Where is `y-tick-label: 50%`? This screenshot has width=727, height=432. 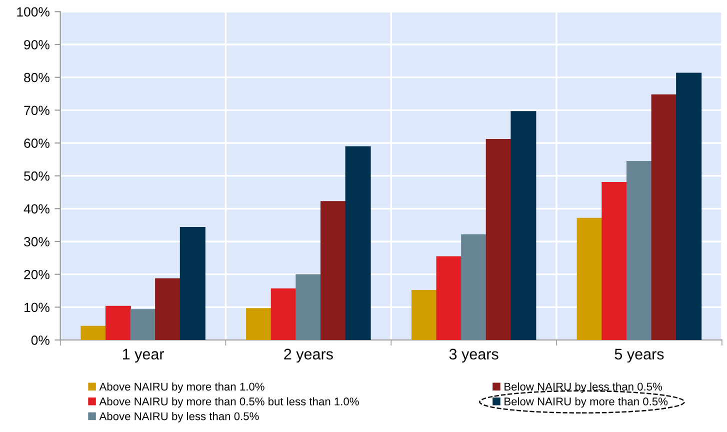 y-tick-label: 50% is located at coordinates (37, 176).